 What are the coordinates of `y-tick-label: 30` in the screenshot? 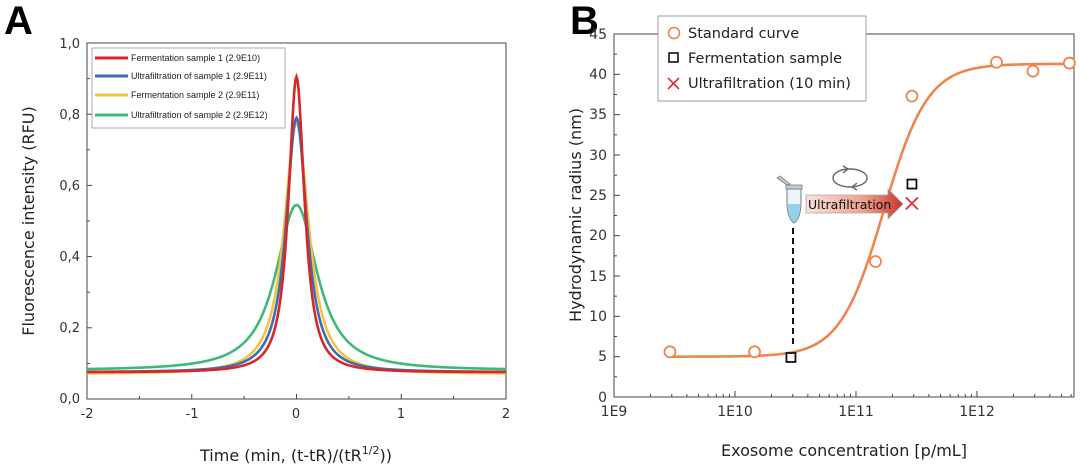 It's located at (598, 156).